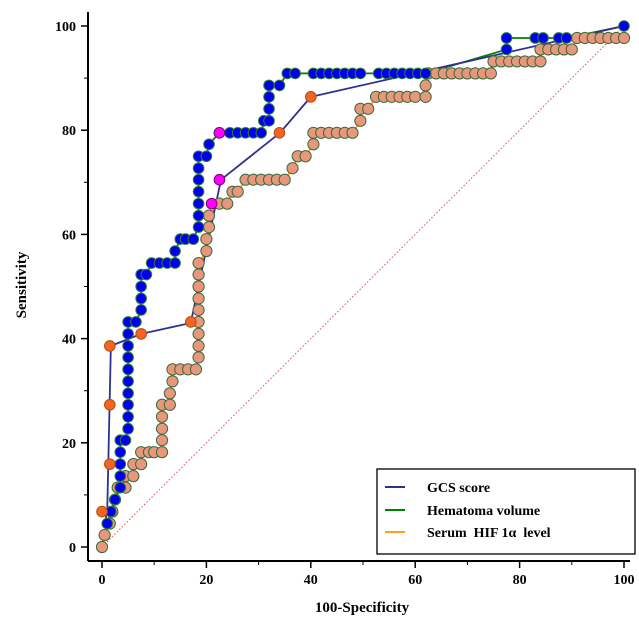  Describe the element at coordinates (458, 488) in the screenshot. I see `legend-label-gcs: GCS score` at that location.